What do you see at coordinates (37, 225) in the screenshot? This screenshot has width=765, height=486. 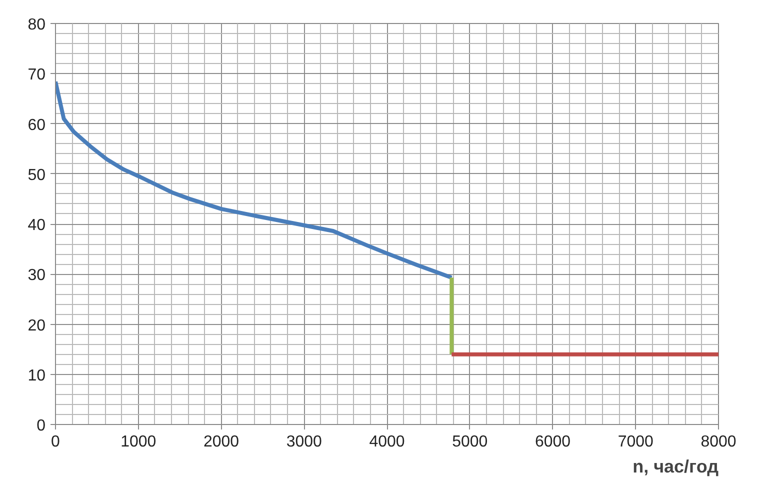 I see `y-tick-label: 40` at bounding box center [37, 225].